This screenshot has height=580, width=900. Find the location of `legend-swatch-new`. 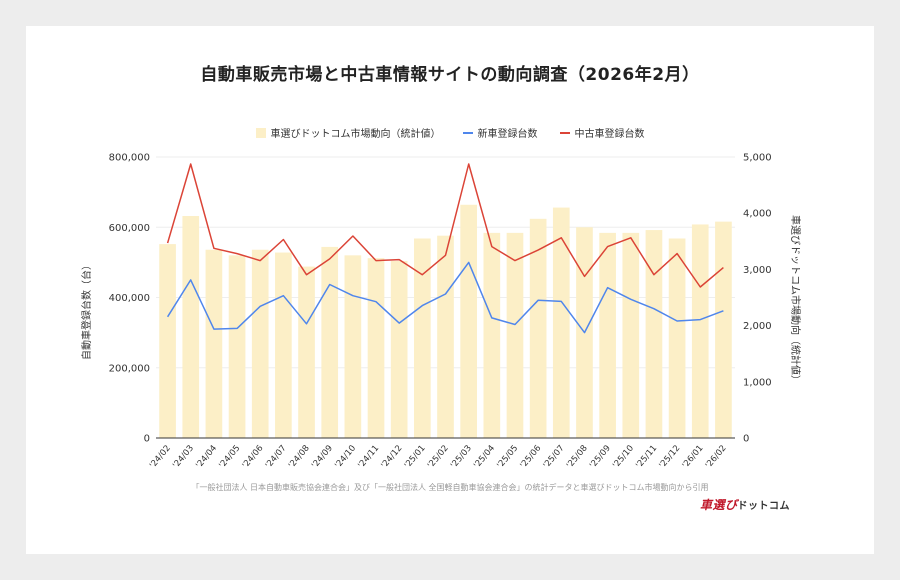

legend-swatch-new is located at coordinates (467, 132).